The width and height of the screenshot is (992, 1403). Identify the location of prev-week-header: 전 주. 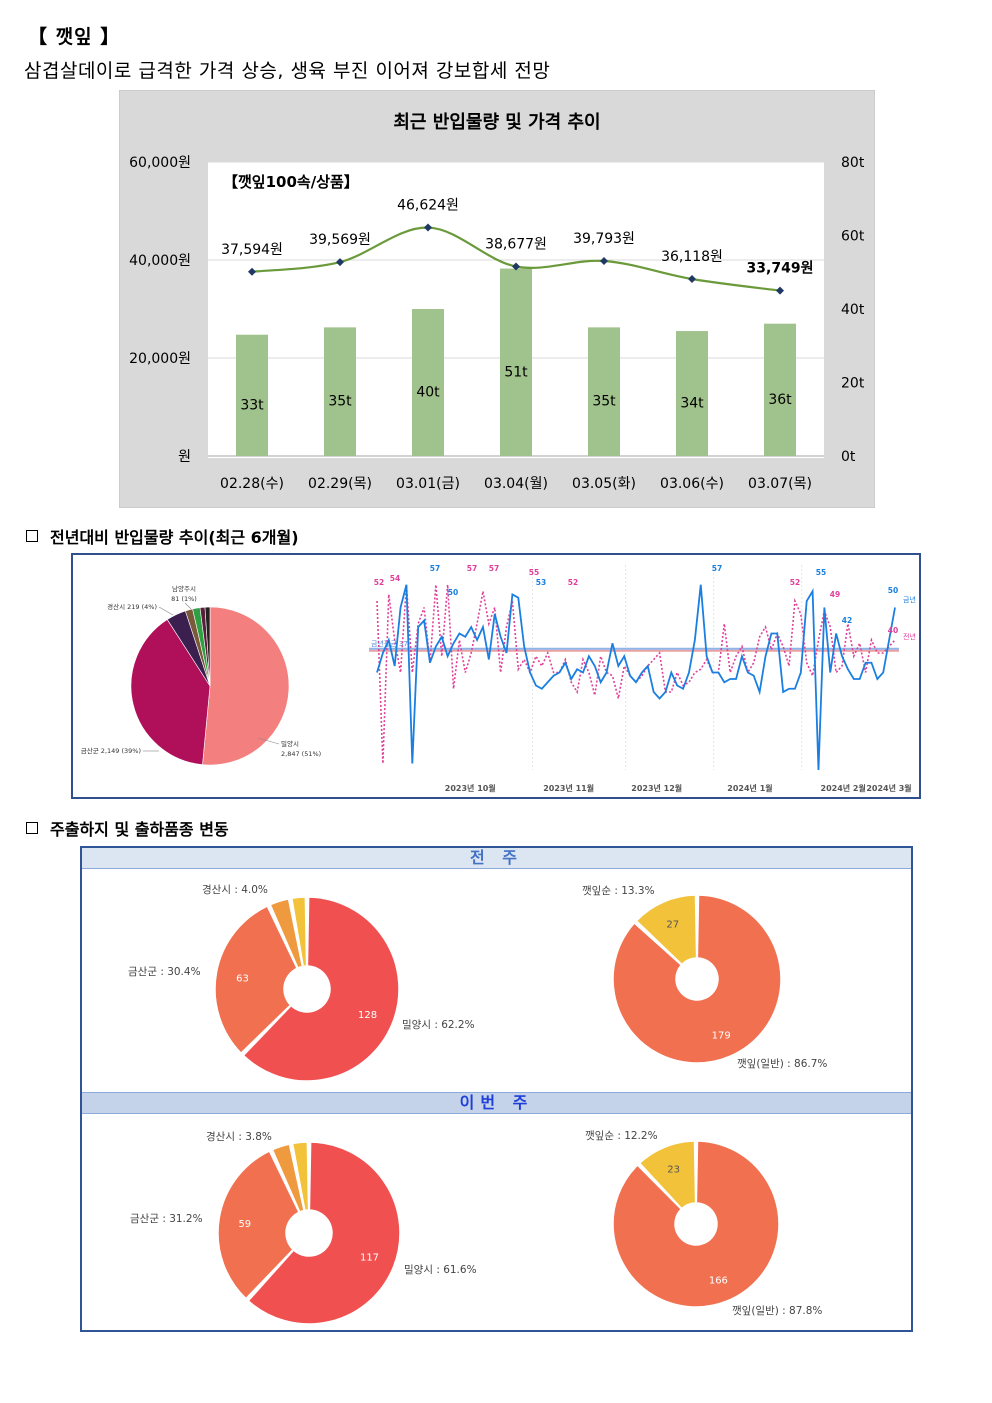
(496, 858).